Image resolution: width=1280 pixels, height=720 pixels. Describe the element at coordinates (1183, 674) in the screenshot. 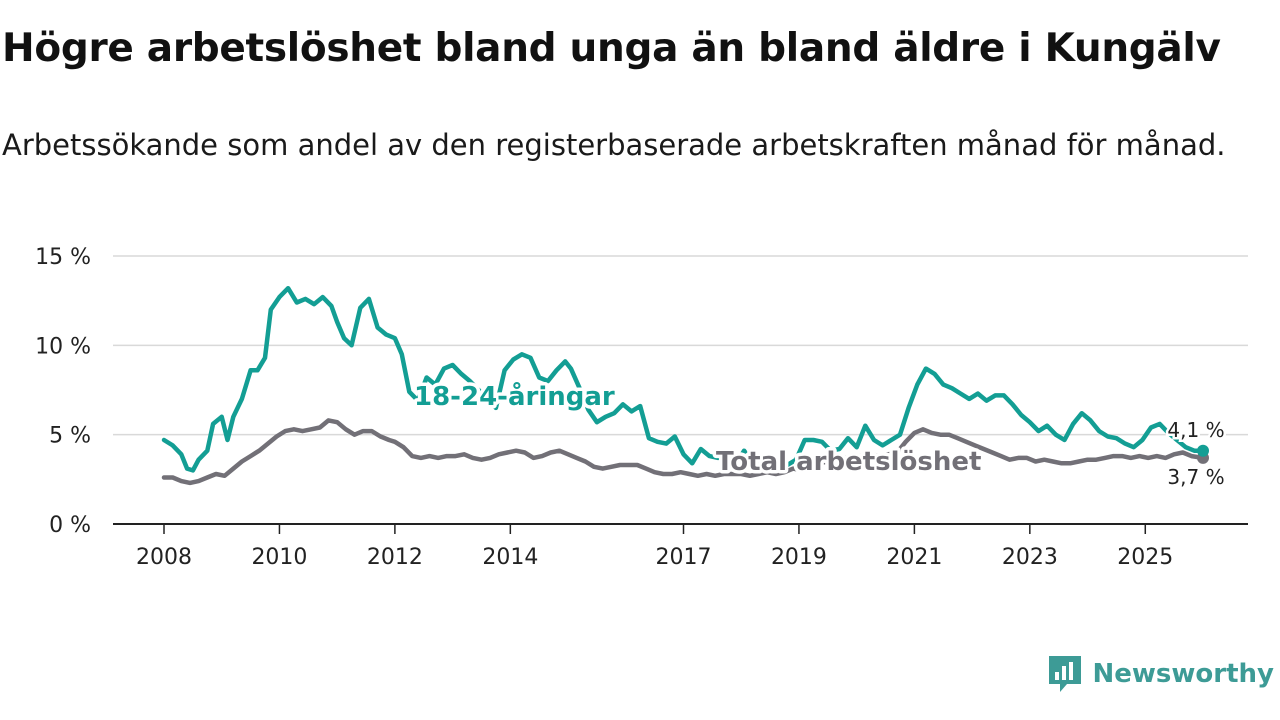

I see `brand-name: Newsworthy` at that location.